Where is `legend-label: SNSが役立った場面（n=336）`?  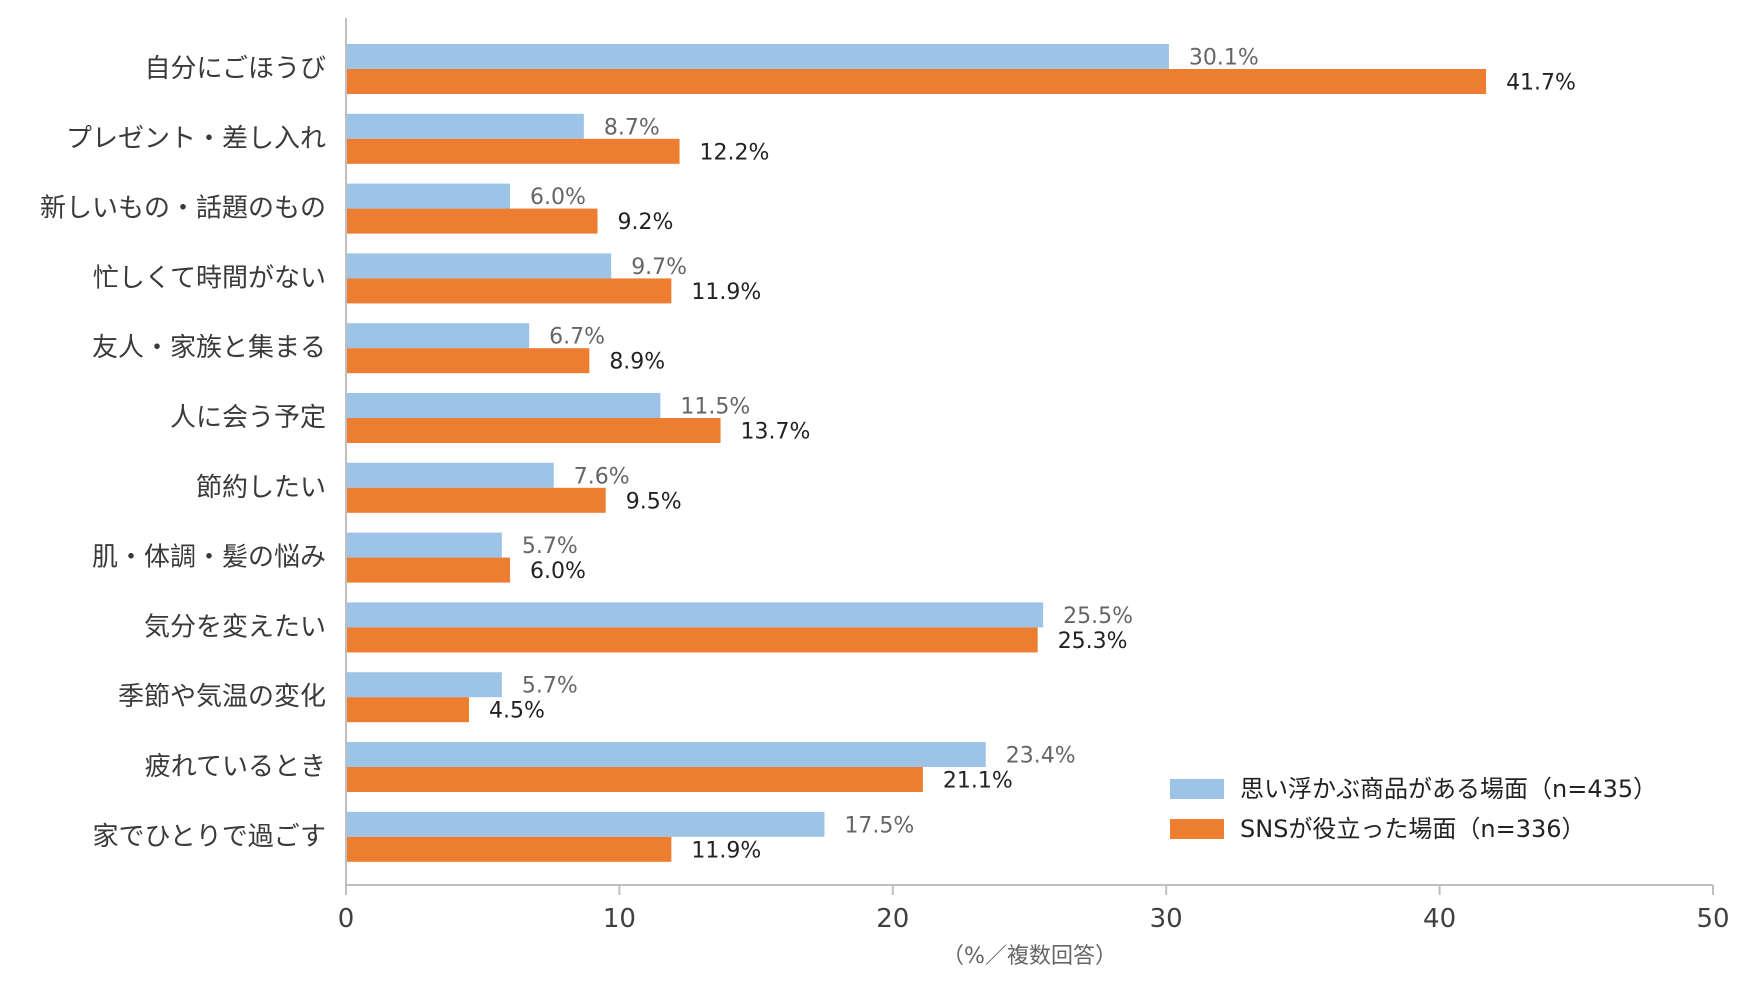
legend-label: SNSが役立った場面（n=336） is located at coordinates (1413, 829).